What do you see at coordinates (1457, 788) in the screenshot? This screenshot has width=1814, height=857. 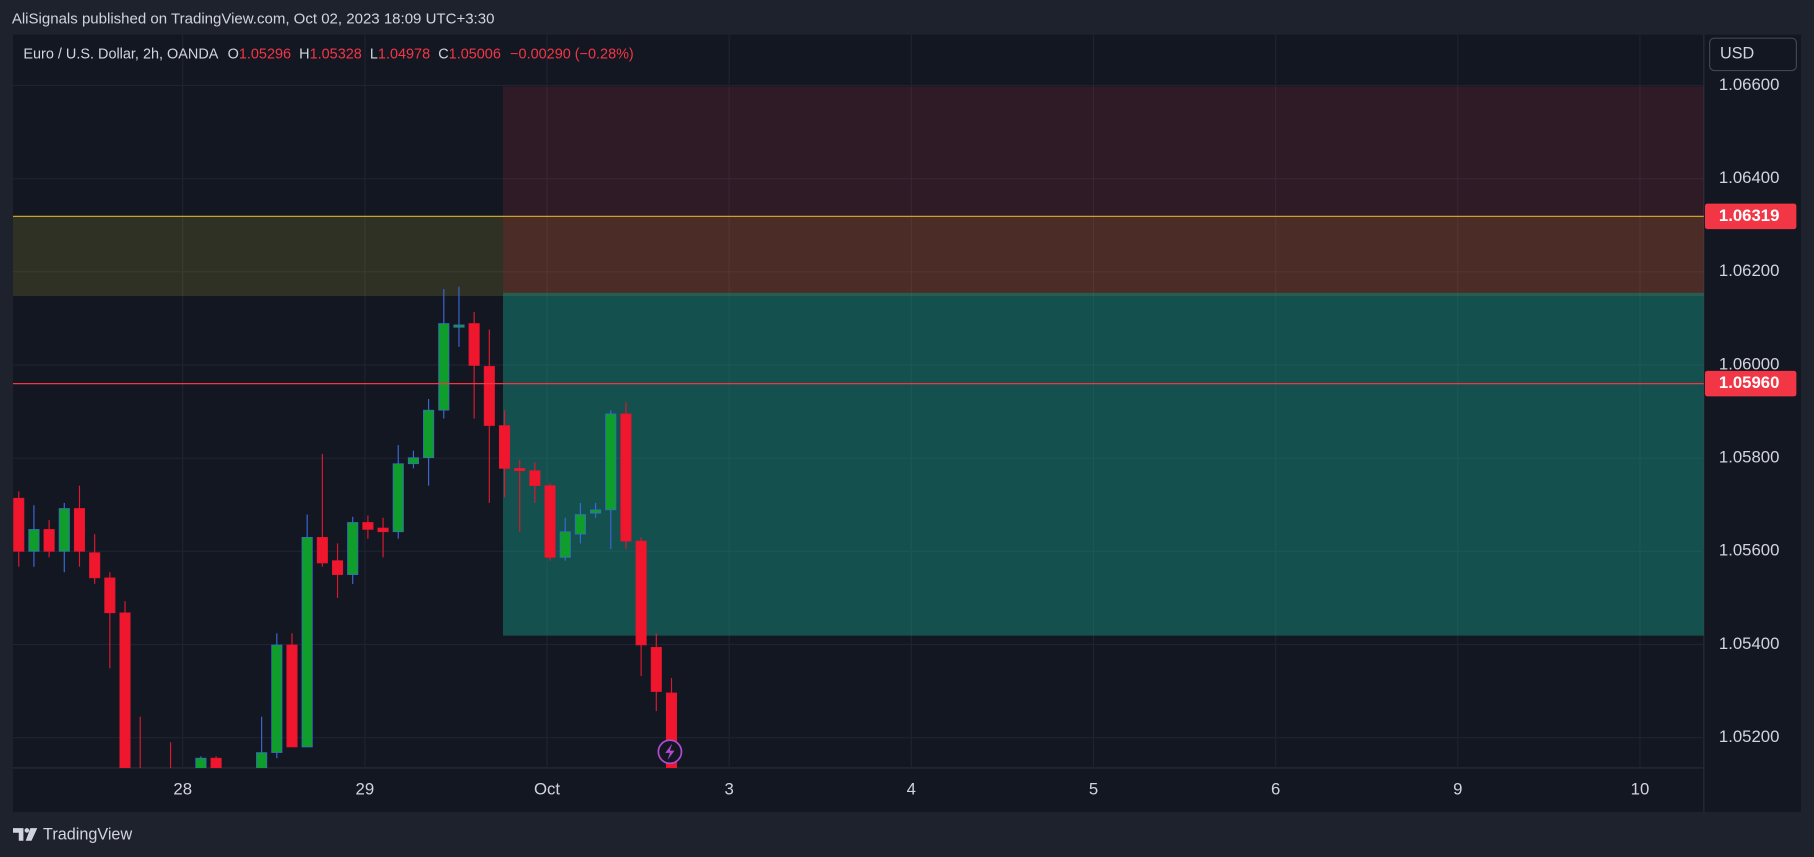 I see `x-tick-label: 9` at bounding box center [1457, 788].